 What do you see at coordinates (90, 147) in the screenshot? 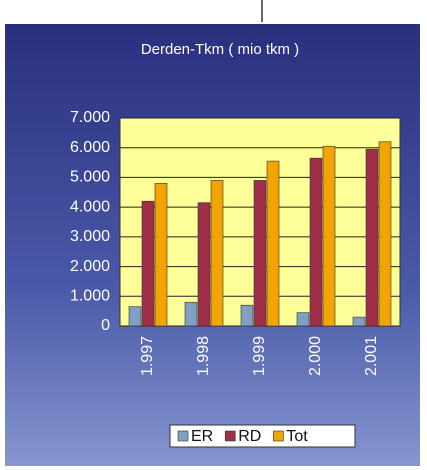
I see `y-tick-label: 6.000` at bounding box center [90, 147].